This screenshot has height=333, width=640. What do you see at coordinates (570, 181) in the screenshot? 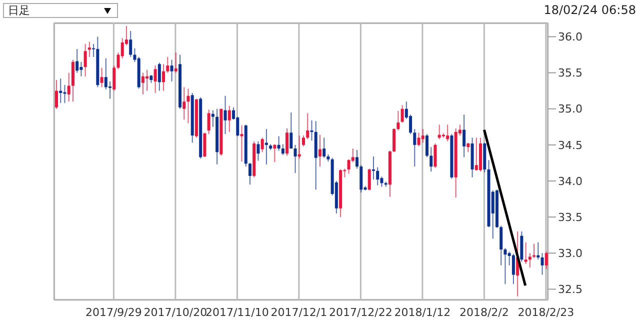
I see `y-tick-label: 34.0` at bounding box center [570, 181].